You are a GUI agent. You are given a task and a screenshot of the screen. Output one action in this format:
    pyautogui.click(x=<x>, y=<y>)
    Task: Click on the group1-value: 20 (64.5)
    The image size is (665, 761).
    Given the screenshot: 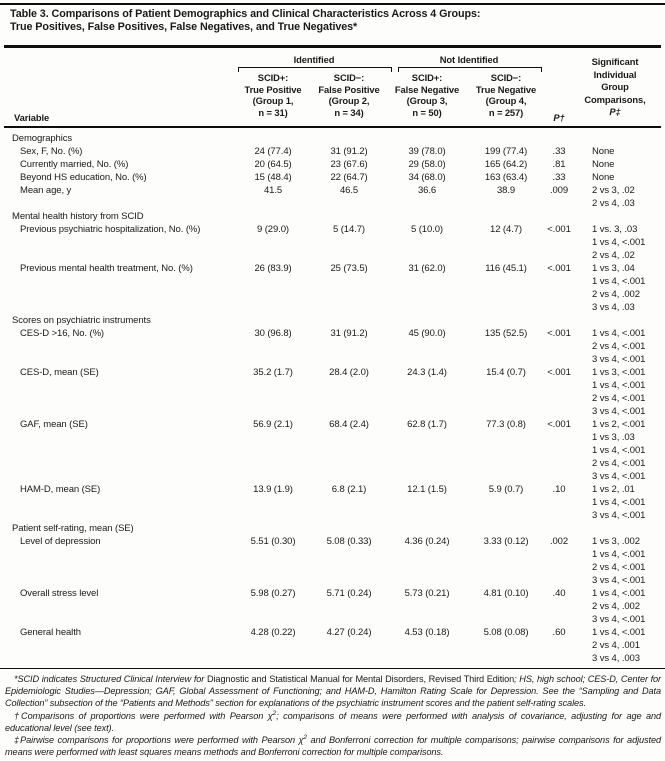 What is the action you would take?
    pyautogui.click(x=273, y=164)
    